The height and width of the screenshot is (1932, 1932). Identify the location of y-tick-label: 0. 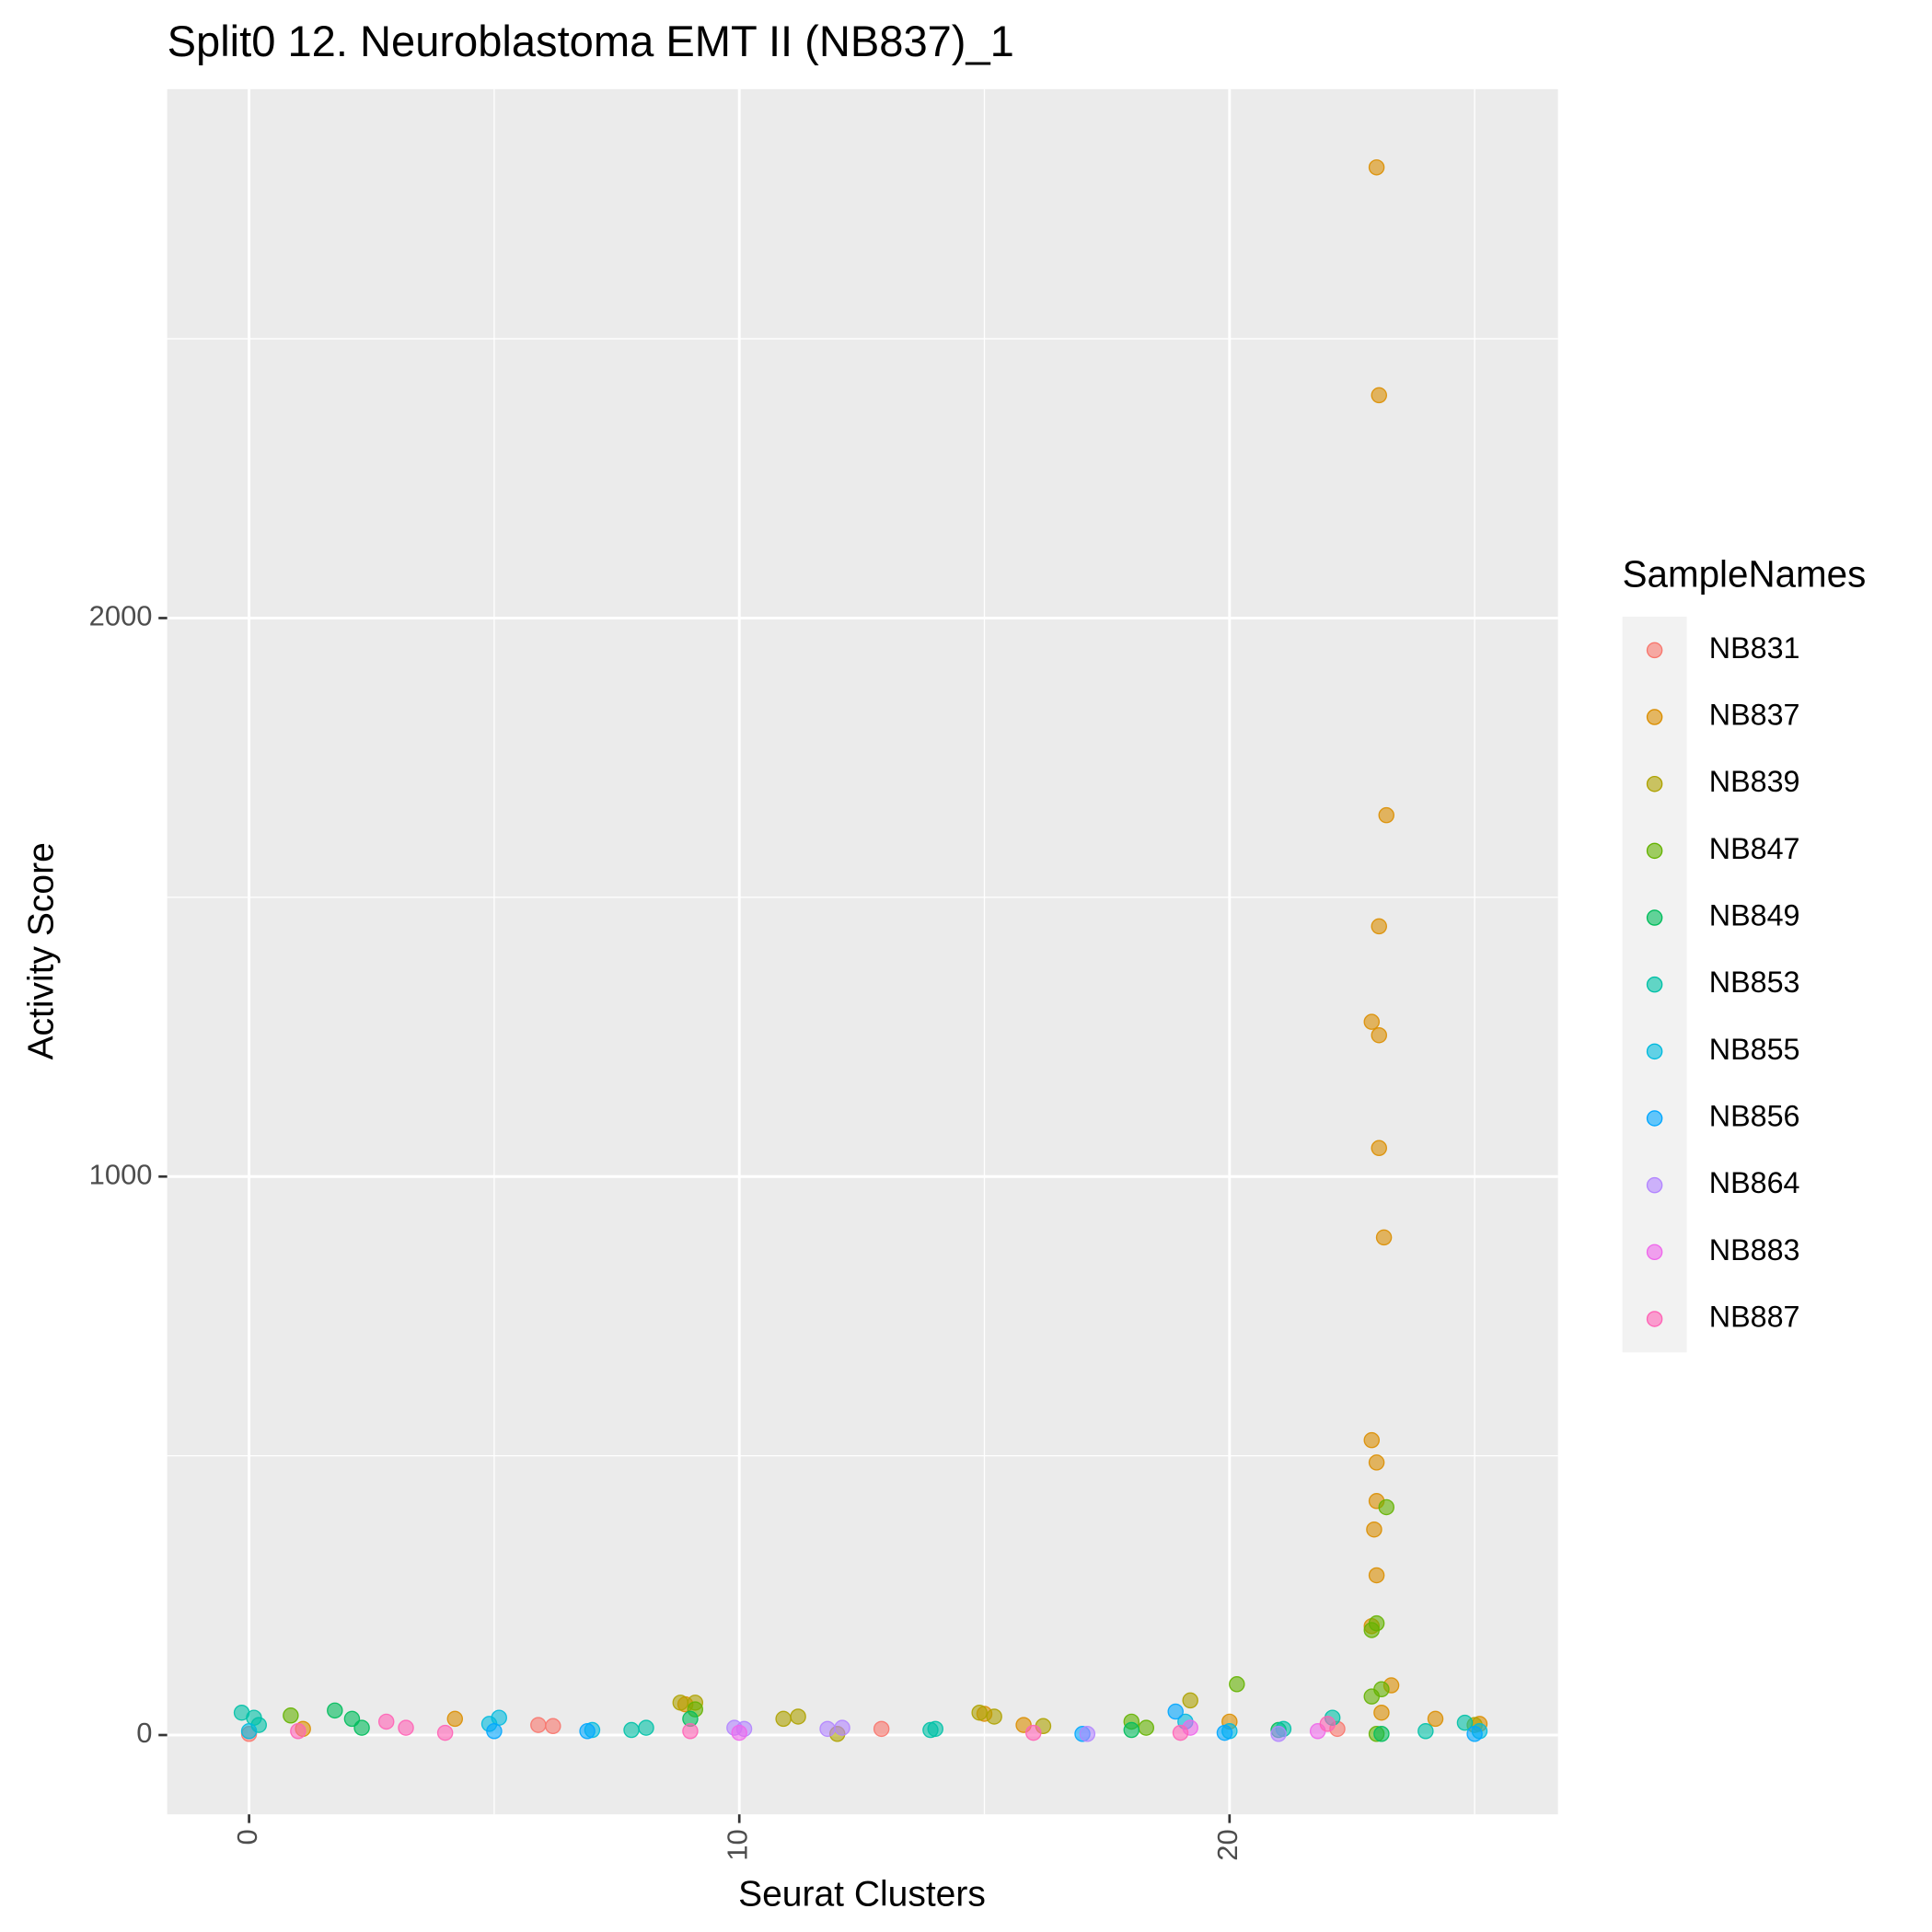
(144, 1733).